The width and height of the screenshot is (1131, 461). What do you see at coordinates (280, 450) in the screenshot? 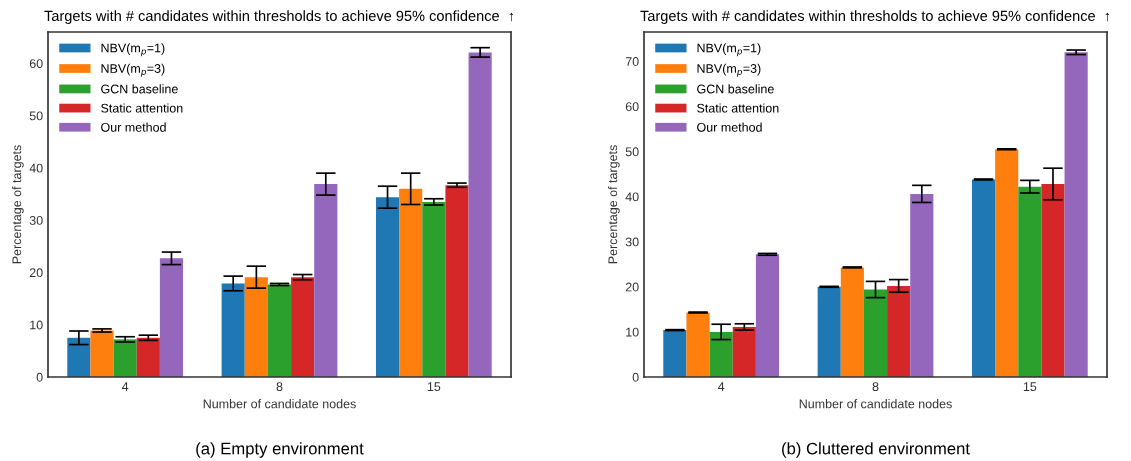
I see `text: (a) Empty environment` at bounding box center [280, 450].